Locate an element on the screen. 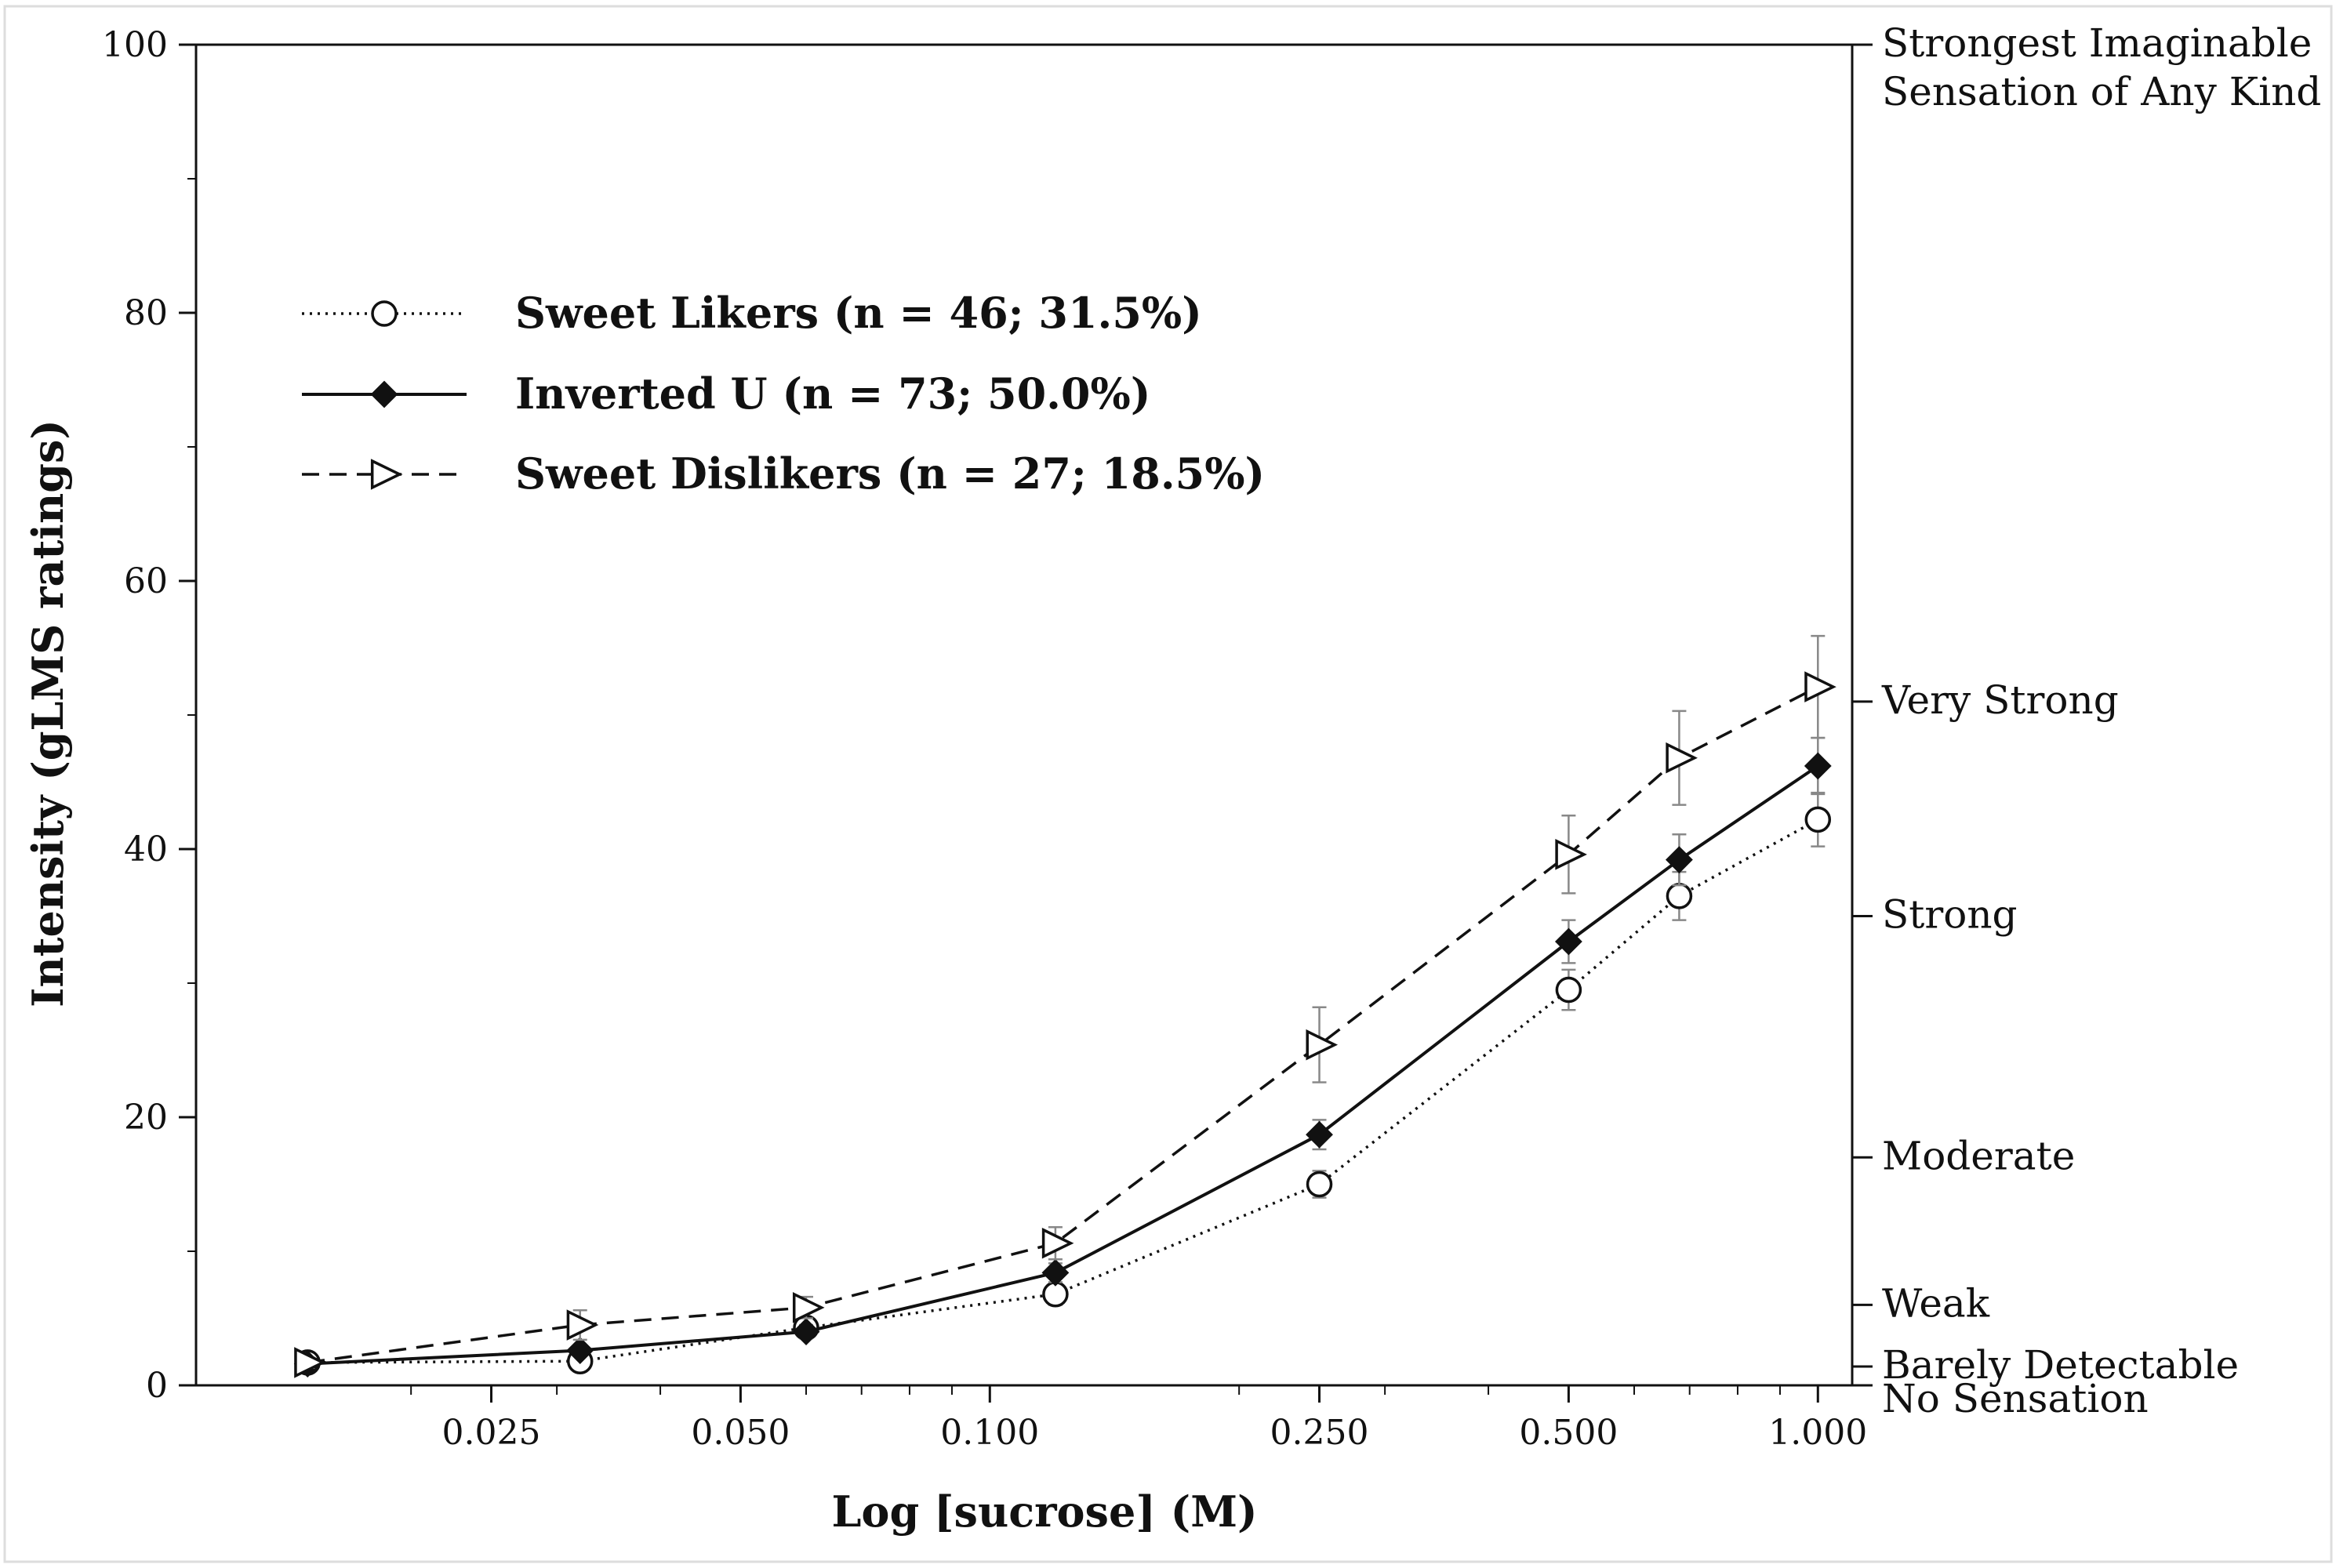 This screenshot has height=1568, width=2336. legend-label: Sweet Dislikers (n = 27; 18.5%) is located at coordinates (890, 473).